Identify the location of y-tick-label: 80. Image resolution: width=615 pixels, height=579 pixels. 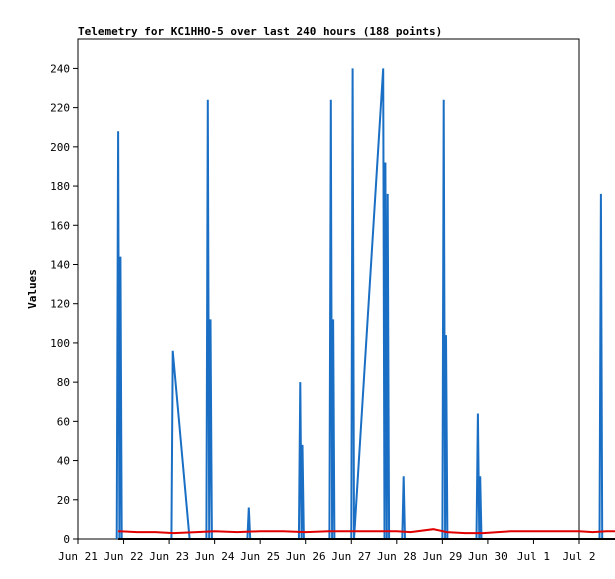
(63, 382).